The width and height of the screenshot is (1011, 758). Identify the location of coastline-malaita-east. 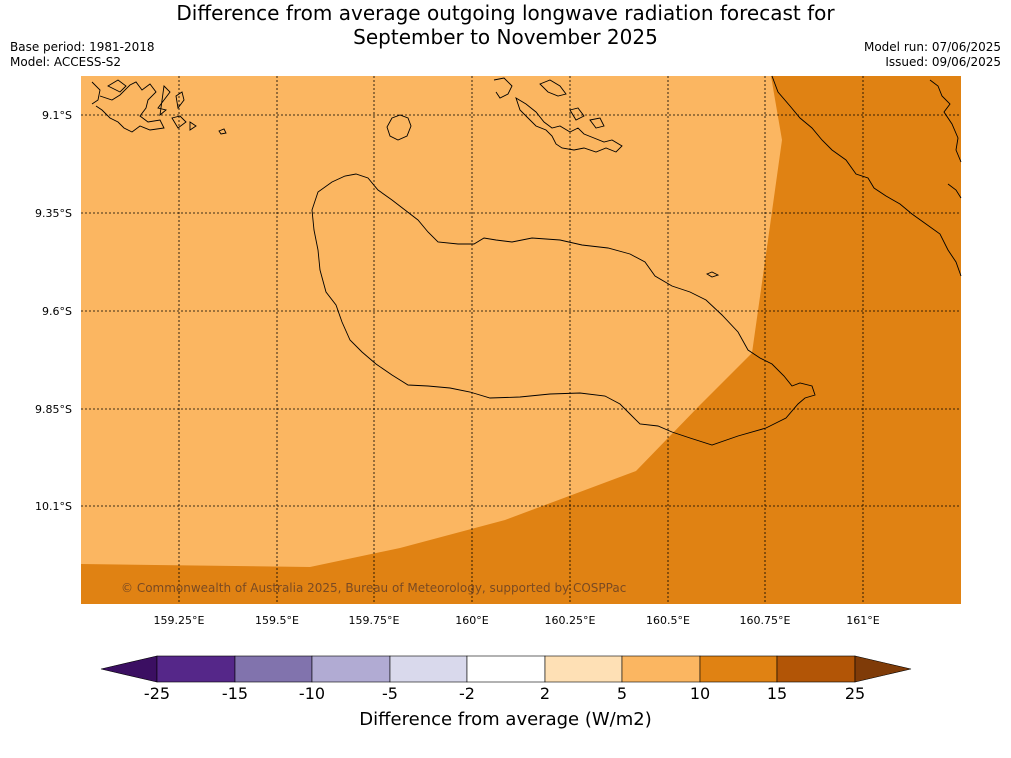
(945, 139).